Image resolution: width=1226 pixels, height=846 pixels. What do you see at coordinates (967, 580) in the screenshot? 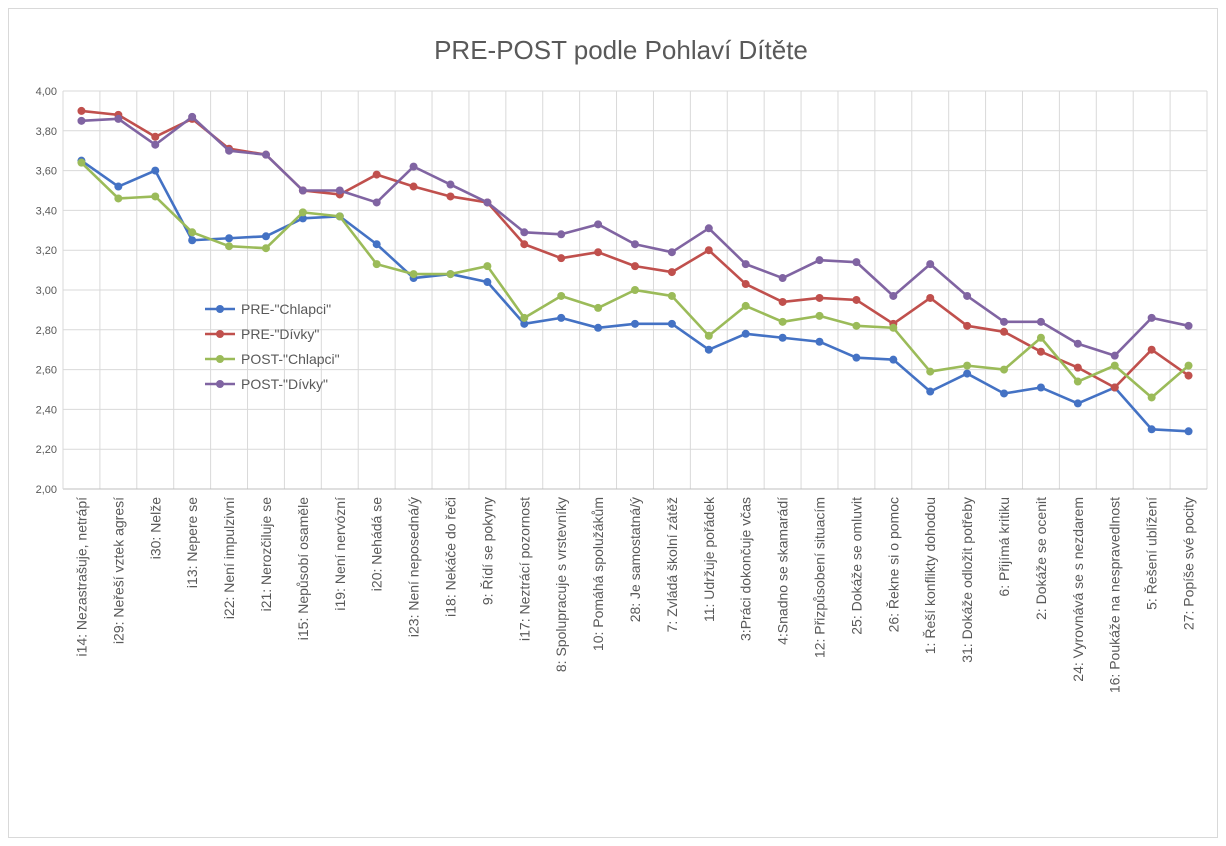
I see `x-tick-label: 31: Dokáže odložit potřeby` at bounding box center [967, 580].